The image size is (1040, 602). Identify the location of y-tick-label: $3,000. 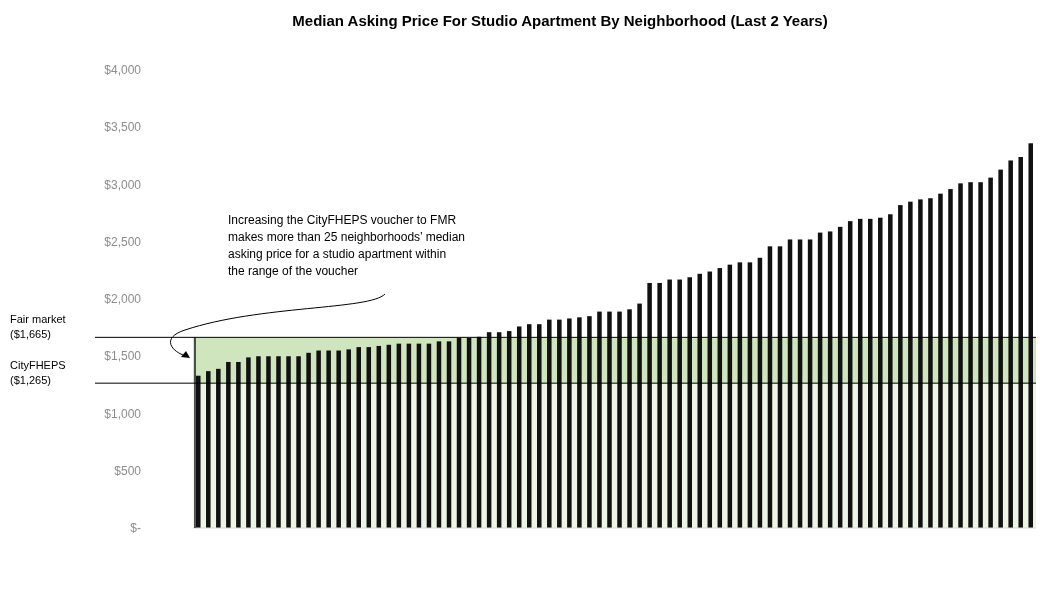
(123, 184).